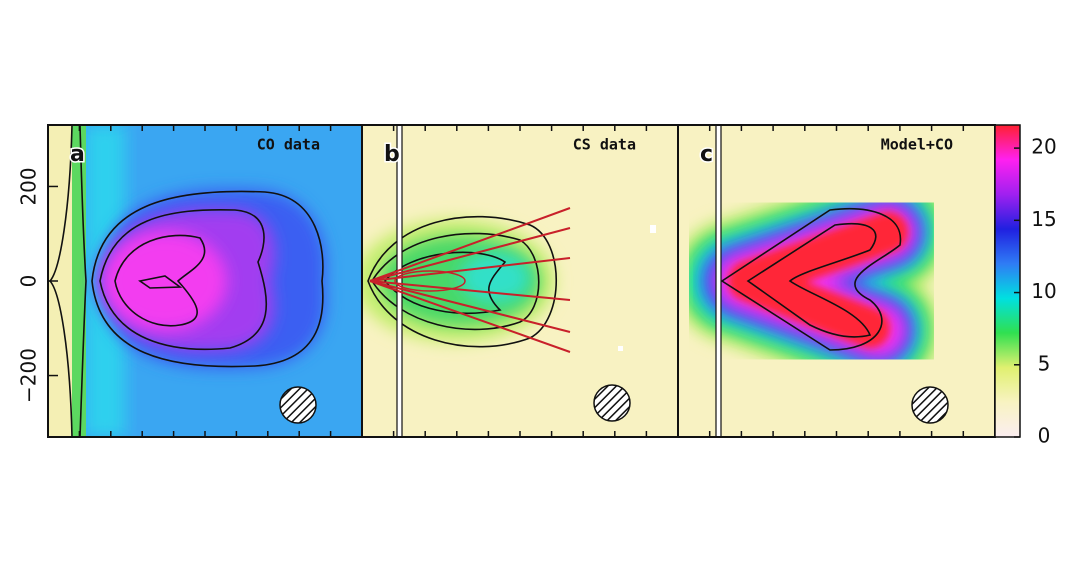 This screenshot has width=1068, height=580. Describe the element at coordinates (1044, 363) in the screenshot. I see `colorbar-tick-label: 5` at that location.